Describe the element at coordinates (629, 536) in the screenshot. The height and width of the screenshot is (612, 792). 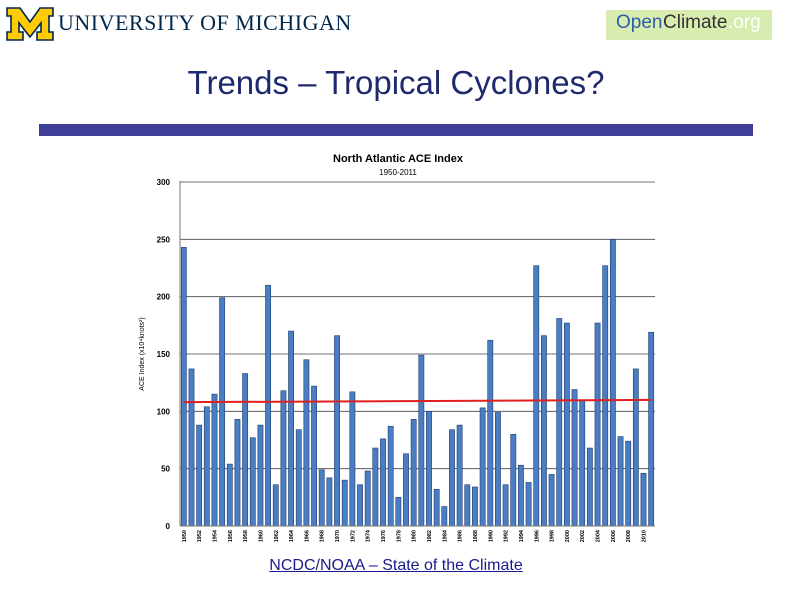
I see `x-tick-label: 2008` at that location.